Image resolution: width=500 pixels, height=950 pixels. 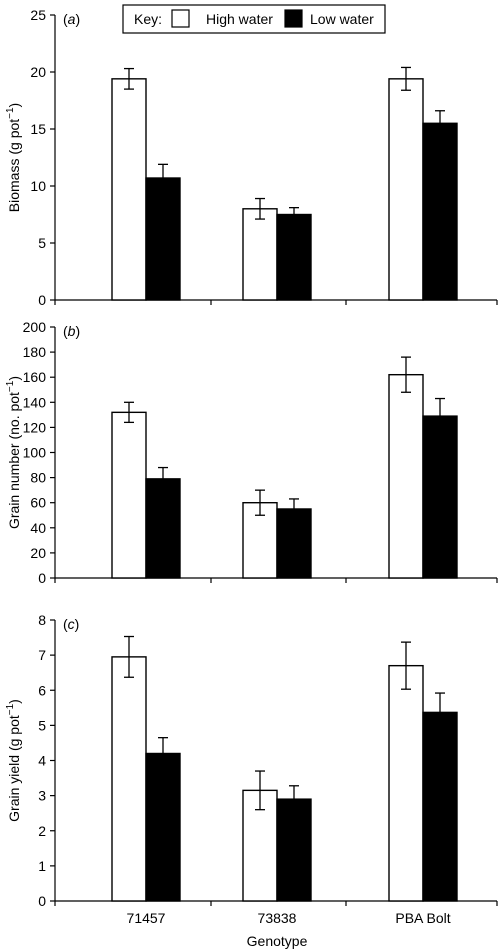 I want to click on y-tick-label: 60, so click(x=38, y=503).